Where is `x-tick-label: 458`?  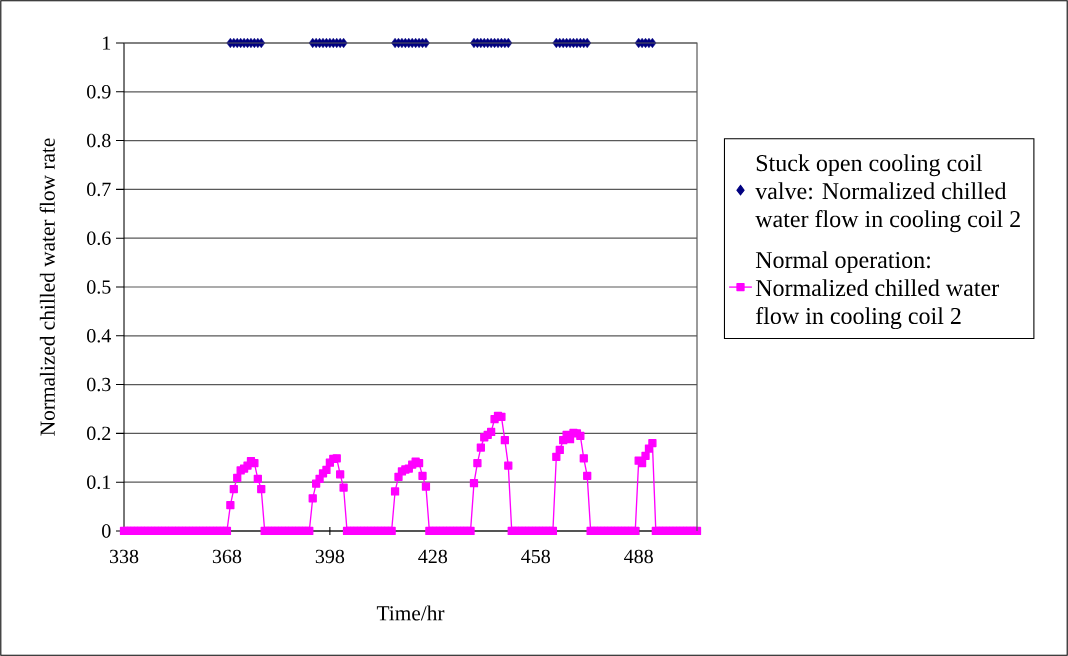 x-tick-label: 458 is located at coordinates (535, 556).